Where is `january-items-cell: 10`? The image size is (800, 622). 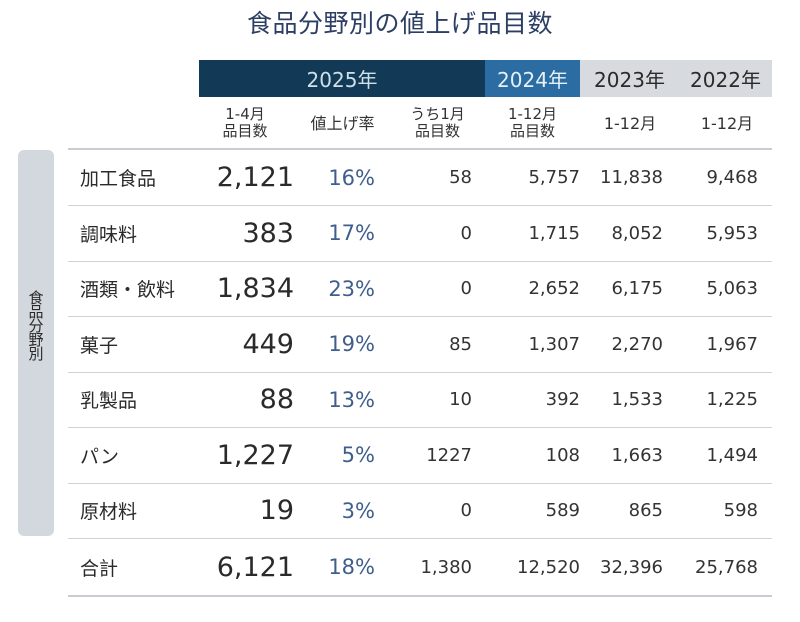
january-items-cell: 10 is located at coordinates (460, 399).